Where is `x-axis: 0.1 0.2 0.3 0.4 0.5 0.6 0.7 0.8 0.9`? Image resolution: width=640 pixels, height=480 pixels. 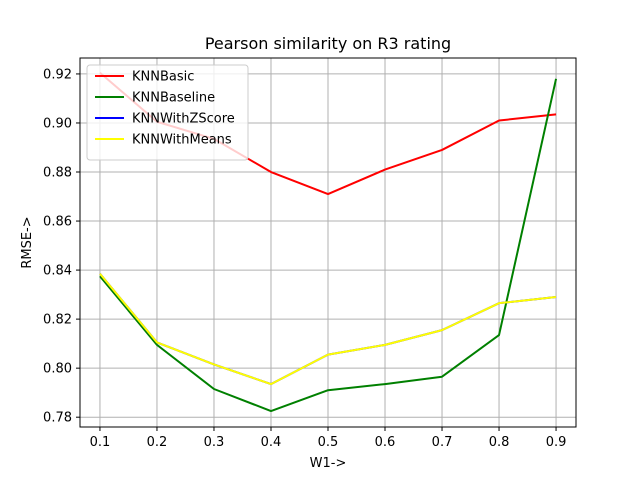
x-axis: 0.1 0.2 0.3 0.4 0.5 0.6 0.7 0.8 0.9 is located at coordinates (328, 438).